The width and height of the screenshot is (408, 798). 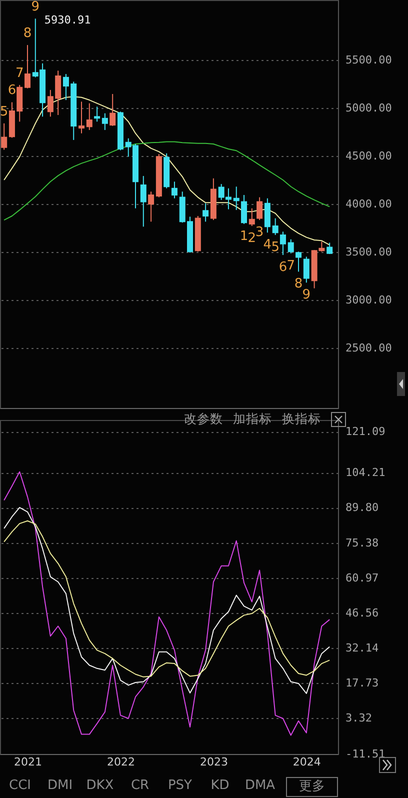 I want to click on y-tick-label: 5000.00, so click(x=369, y=108).